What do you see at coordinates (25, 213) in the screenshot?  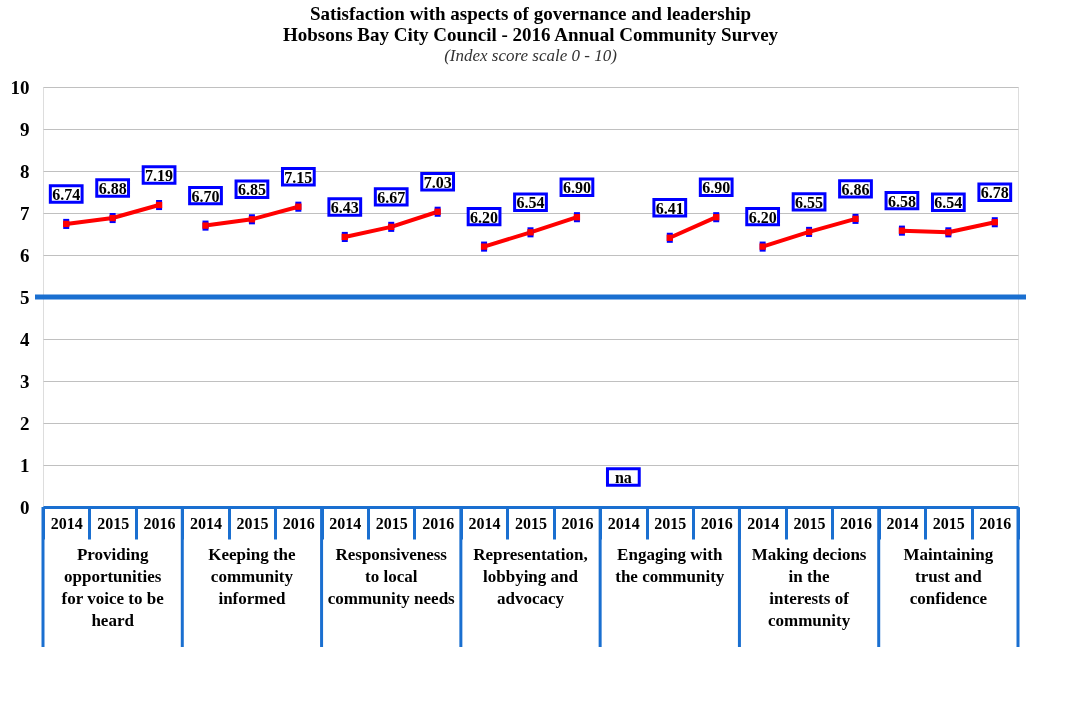 I see `y-tick-label: 7` at bounding box center [25, 213].